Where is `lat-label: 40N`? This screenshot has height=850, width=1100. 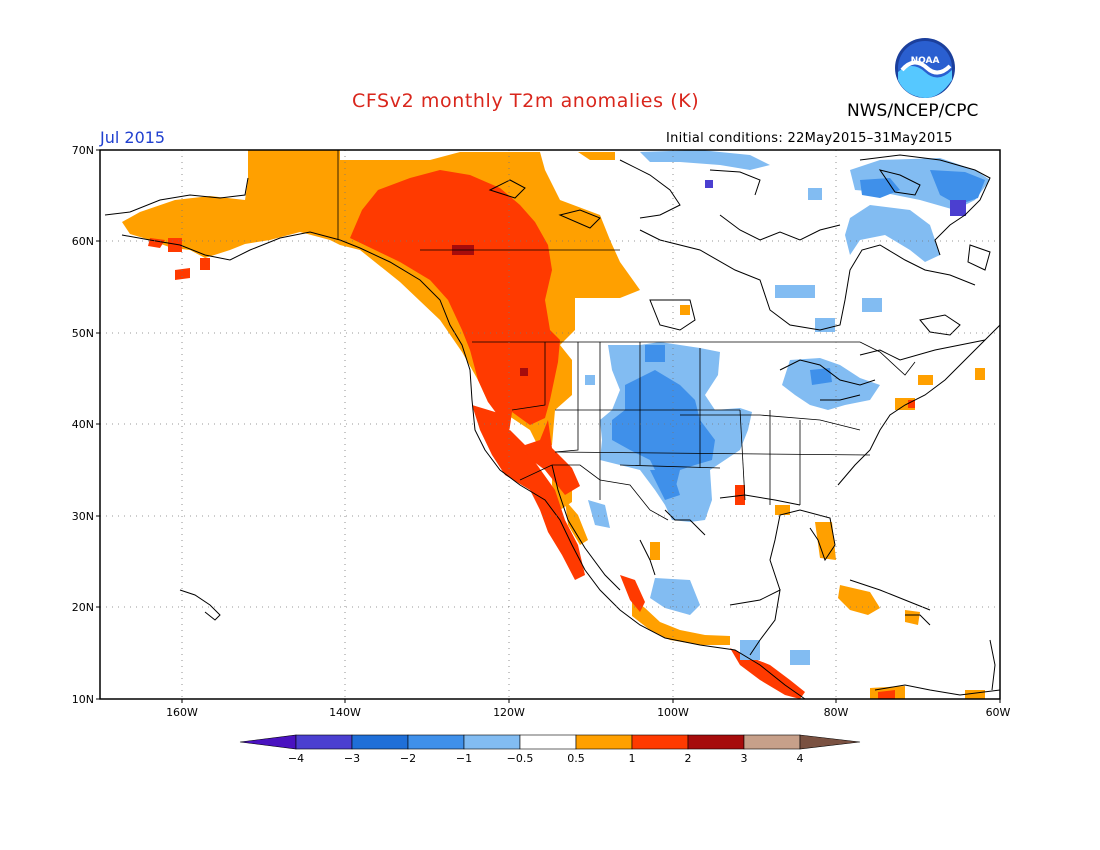
lat-label: 40N is located at coordinates (83, 424).